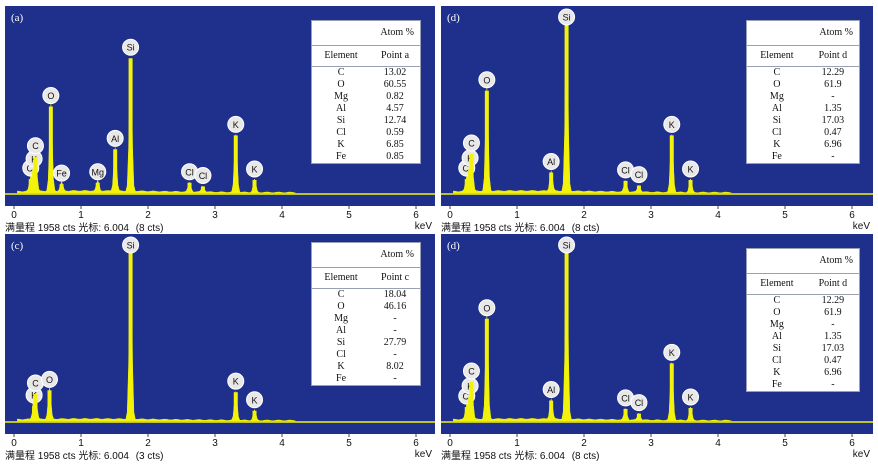 This screenshot has width=878, height=465. Describe the element at coordinates (777, 348) in the screenshot. I see `element-cell: Si` at that location.